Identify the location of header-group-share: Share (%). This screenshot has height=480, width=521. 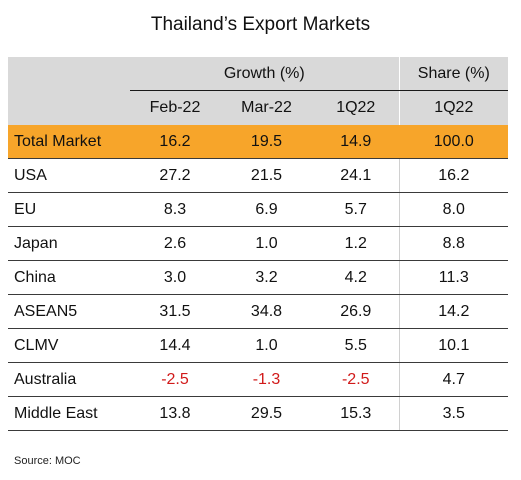
(453, 74).